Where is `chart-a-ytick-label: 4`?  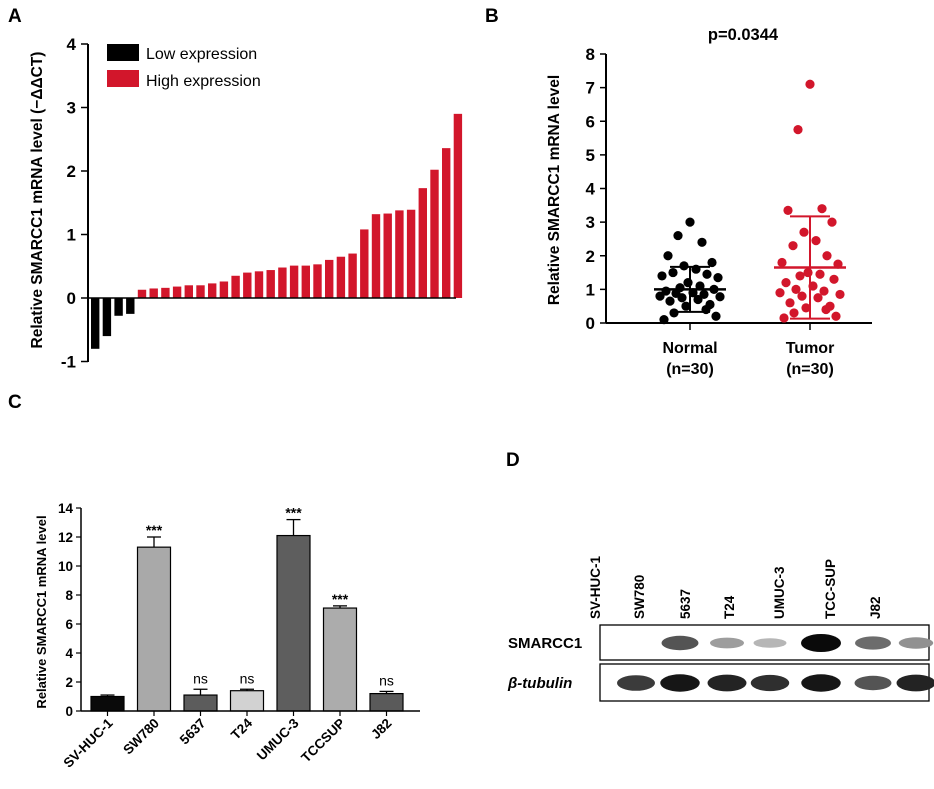 chart-a-ytick-label: 4 is located at coordinates (72, 44).